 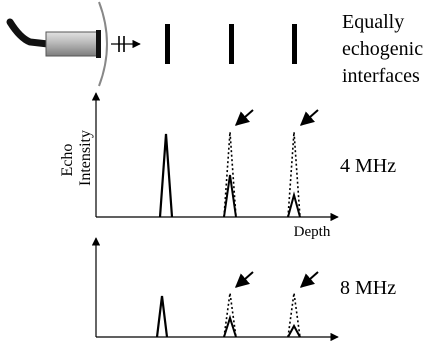 What do you see at coordinates (373, 22) in the screenshot?
I see `header-caption-line-1: Equally` at bounding box center [373, 22].